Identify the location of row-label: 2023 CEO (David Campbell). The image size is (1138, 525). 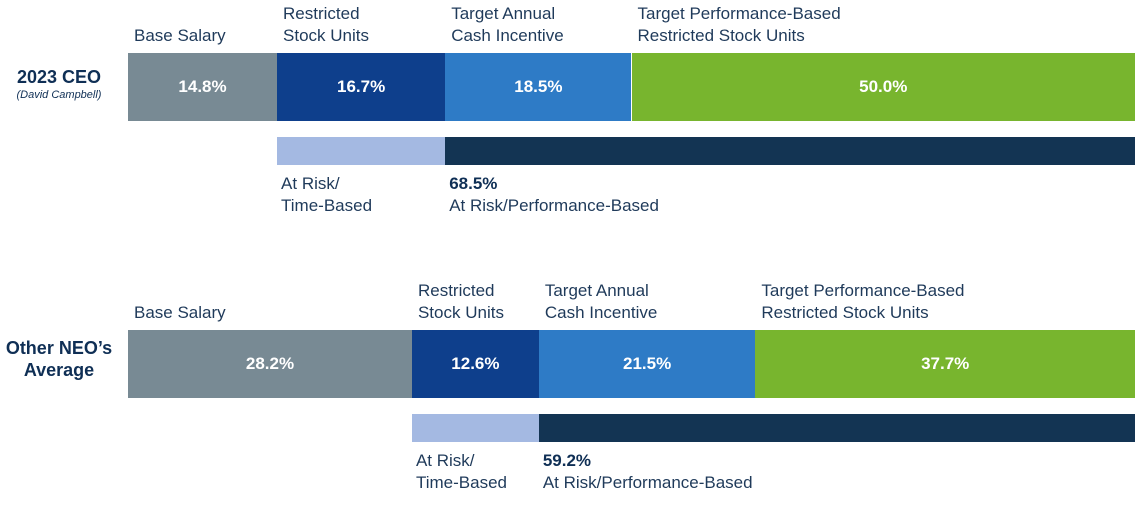
(59, 84).